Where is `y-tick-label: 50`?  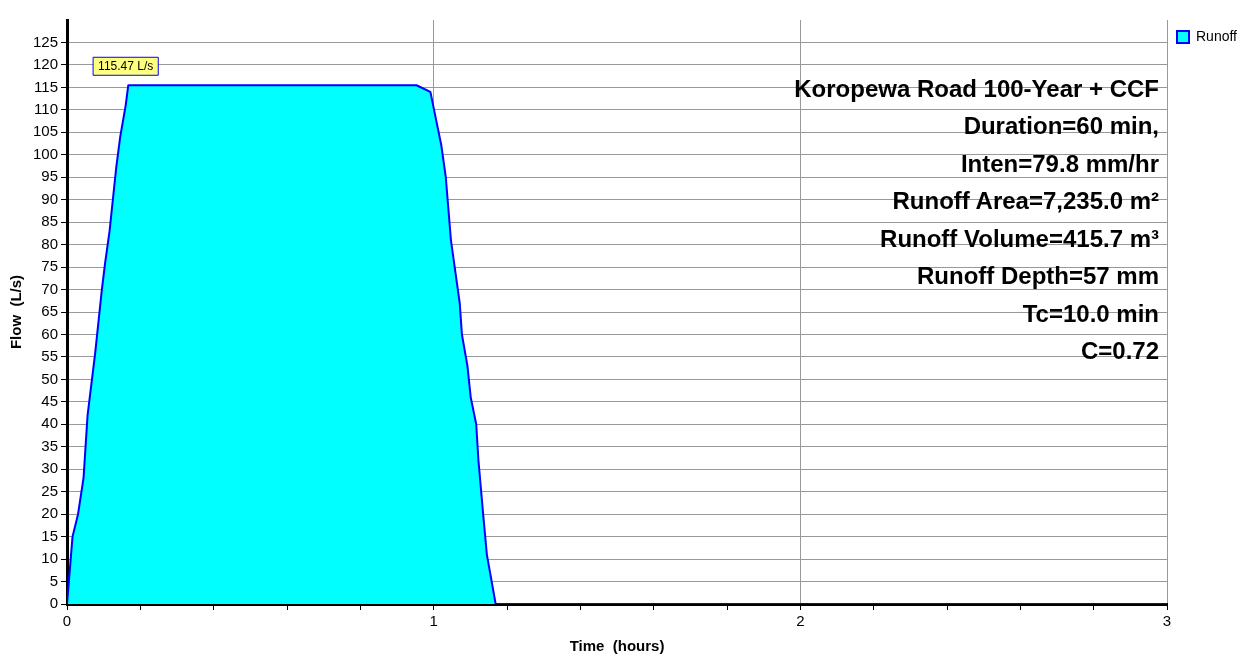 y-tick-label: 50 is located at coordinates (50, 378).